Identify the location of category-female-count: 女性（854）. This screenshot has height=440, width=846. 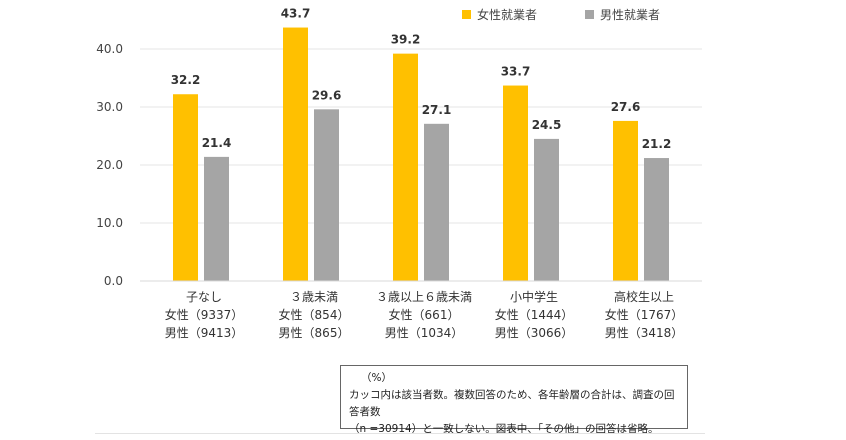
(314, 315).